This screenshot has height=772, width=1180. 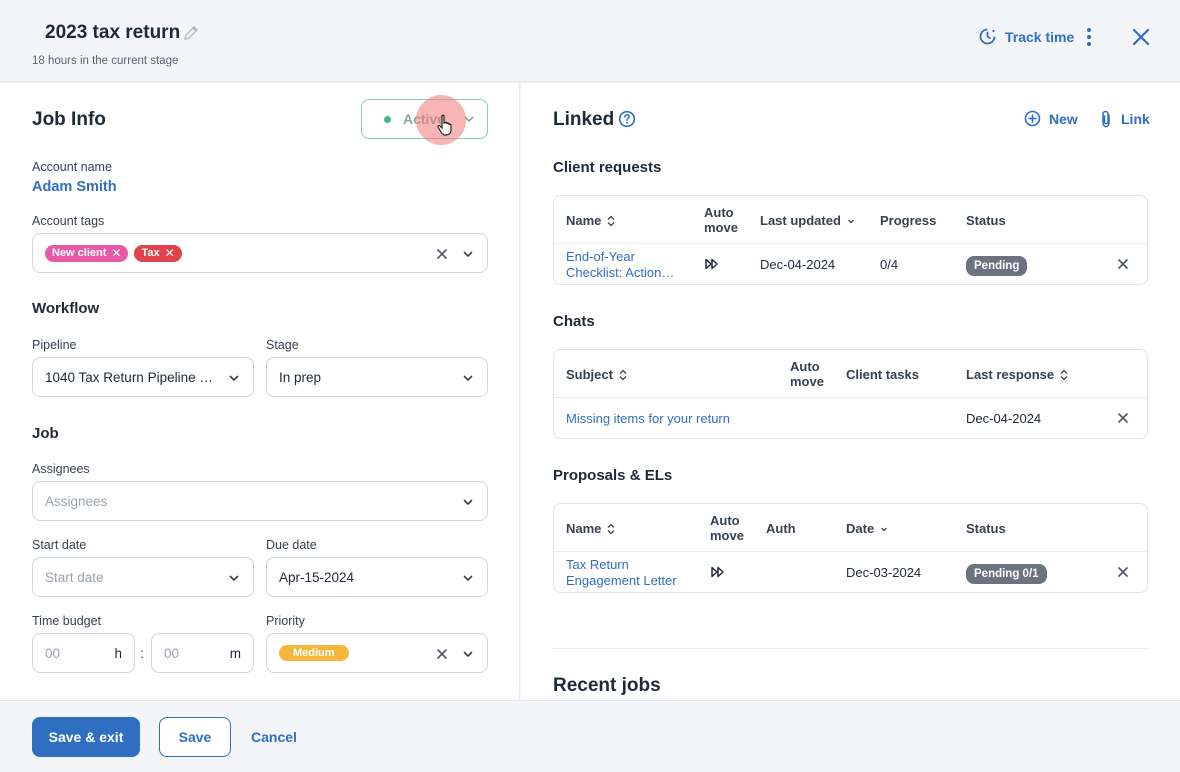 I want to click on column-label: Subject, so click(x=589, y=374).